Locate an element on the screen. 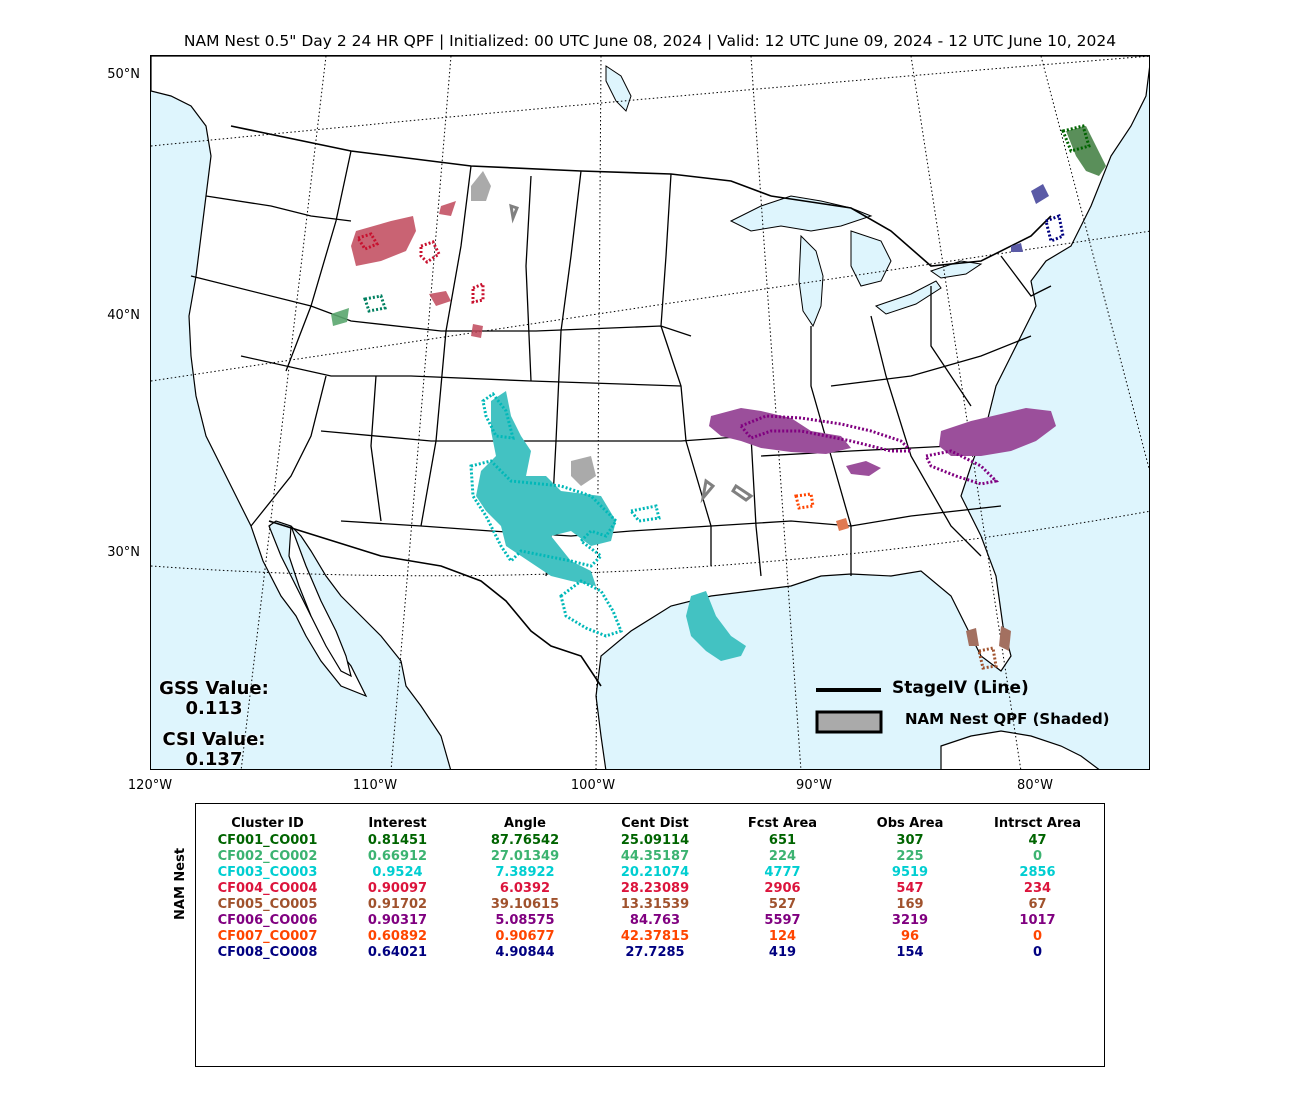 The image size is (1300, 1100). table-cell: CF004_CO004 is located at coordinates (267, 888).